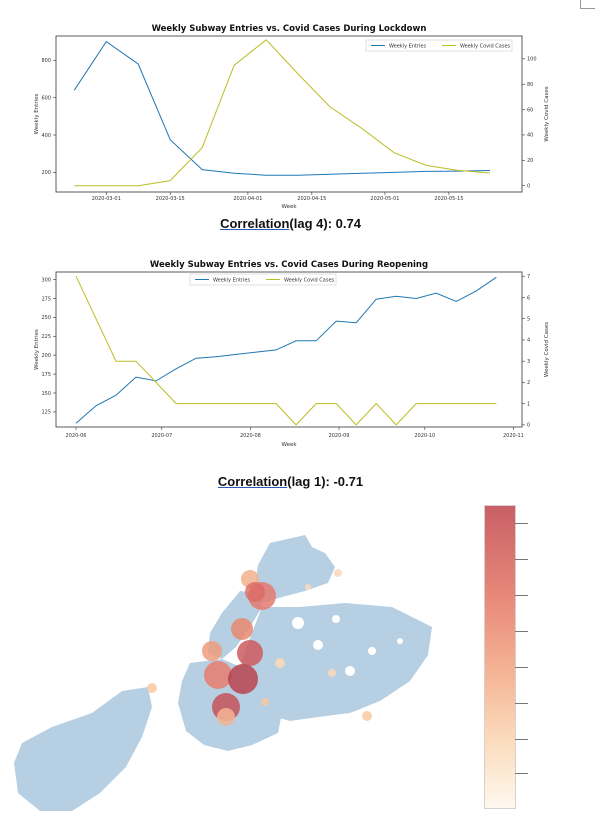  I want to click on y-right-tick-label: 2, so click(528, 383).